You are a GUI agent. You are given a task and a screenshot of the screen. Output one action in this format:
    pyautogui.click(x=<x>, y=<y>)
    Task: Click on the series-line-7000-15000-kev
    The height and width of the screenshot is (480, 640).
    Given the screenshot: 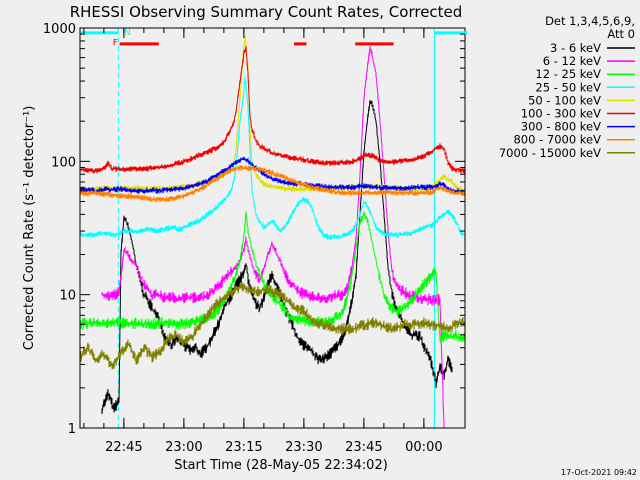 What is the action you would take?
    pyautogui.click(x=272, y=326)
    